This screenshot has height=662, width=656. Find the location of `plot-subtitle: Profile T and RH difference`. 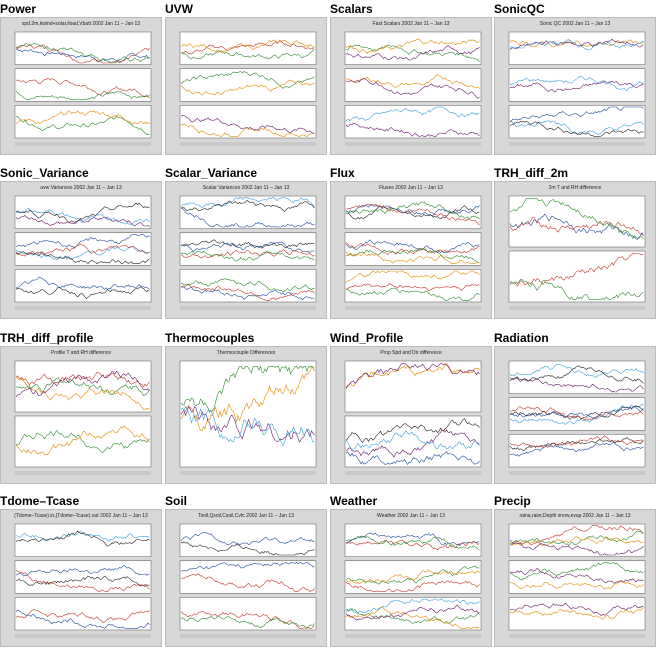

plot-subtitle: Profile T and RH difference is located at coordinates (81, 353).